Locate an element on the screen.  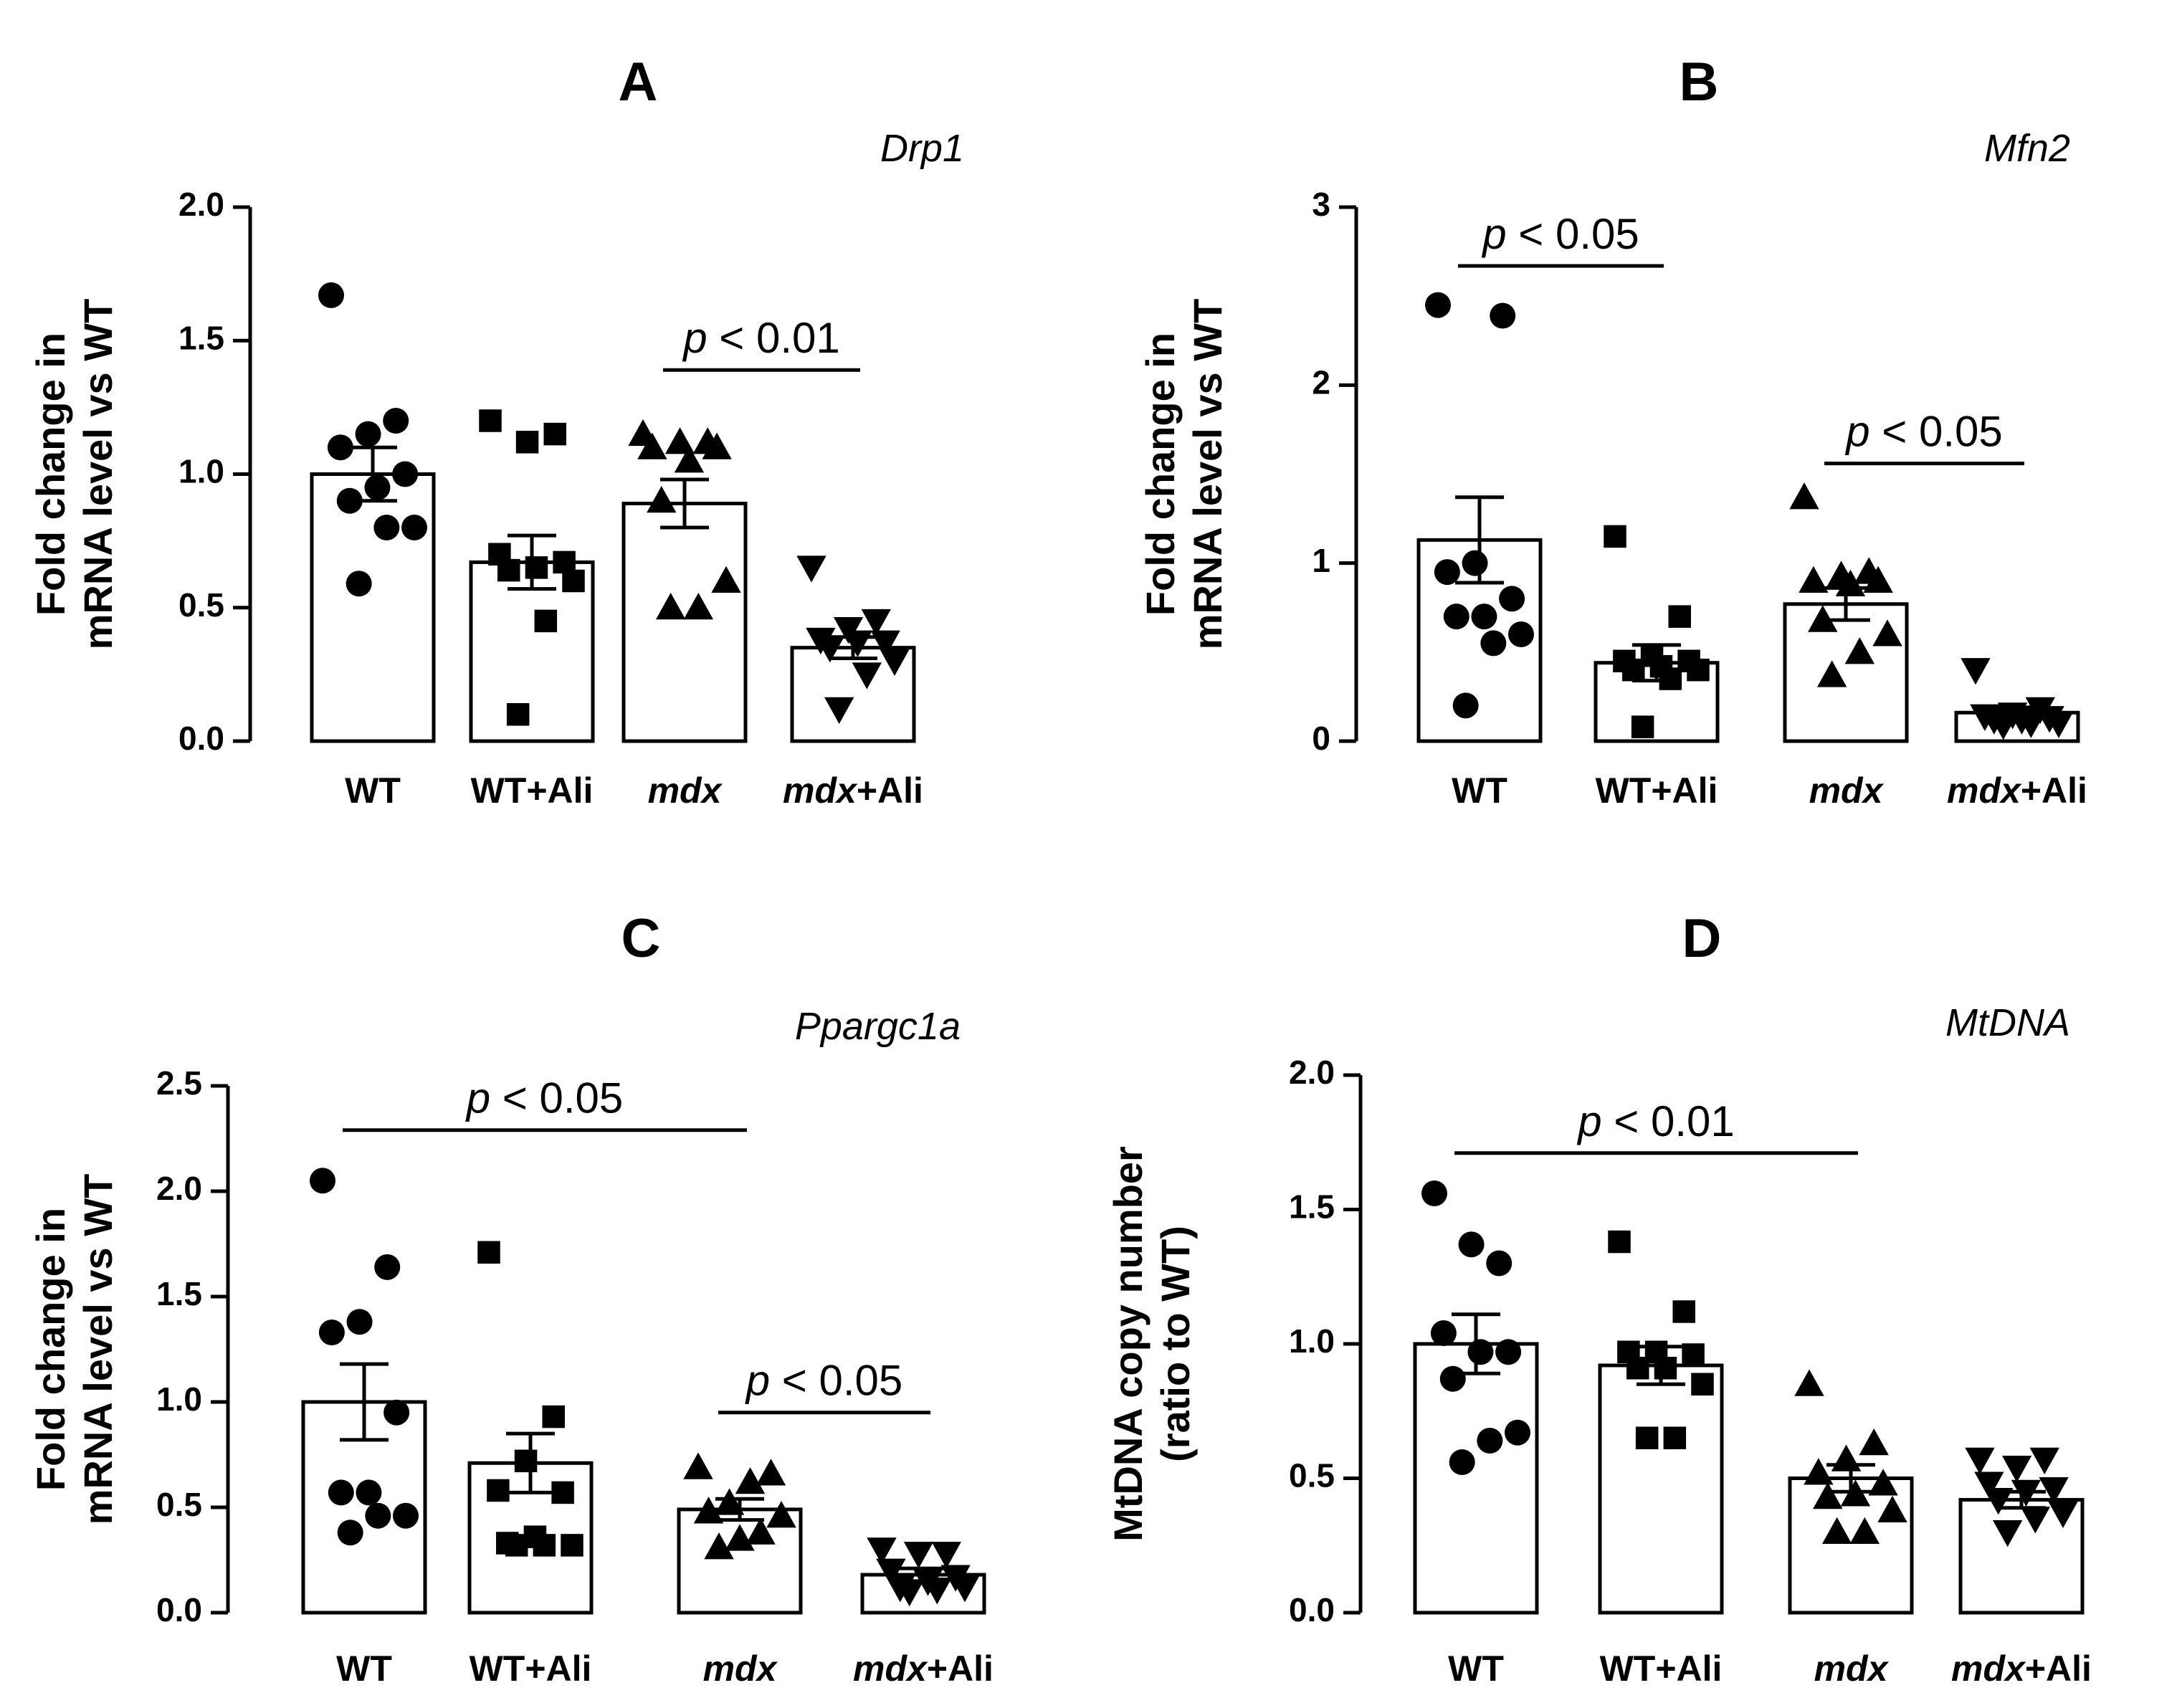
y-tick-label: 2.5 is located at coordinates (179, 1083).